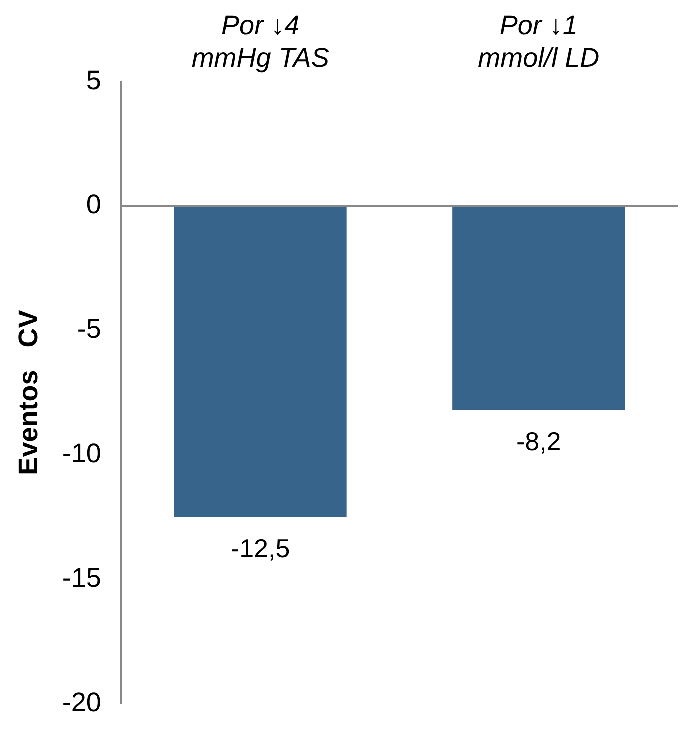 The width and height of the screenshot is (690, 732). Describe the element at coordinates (82, 702) in the screenshot. I see `y-tick-label: -20` at that location.